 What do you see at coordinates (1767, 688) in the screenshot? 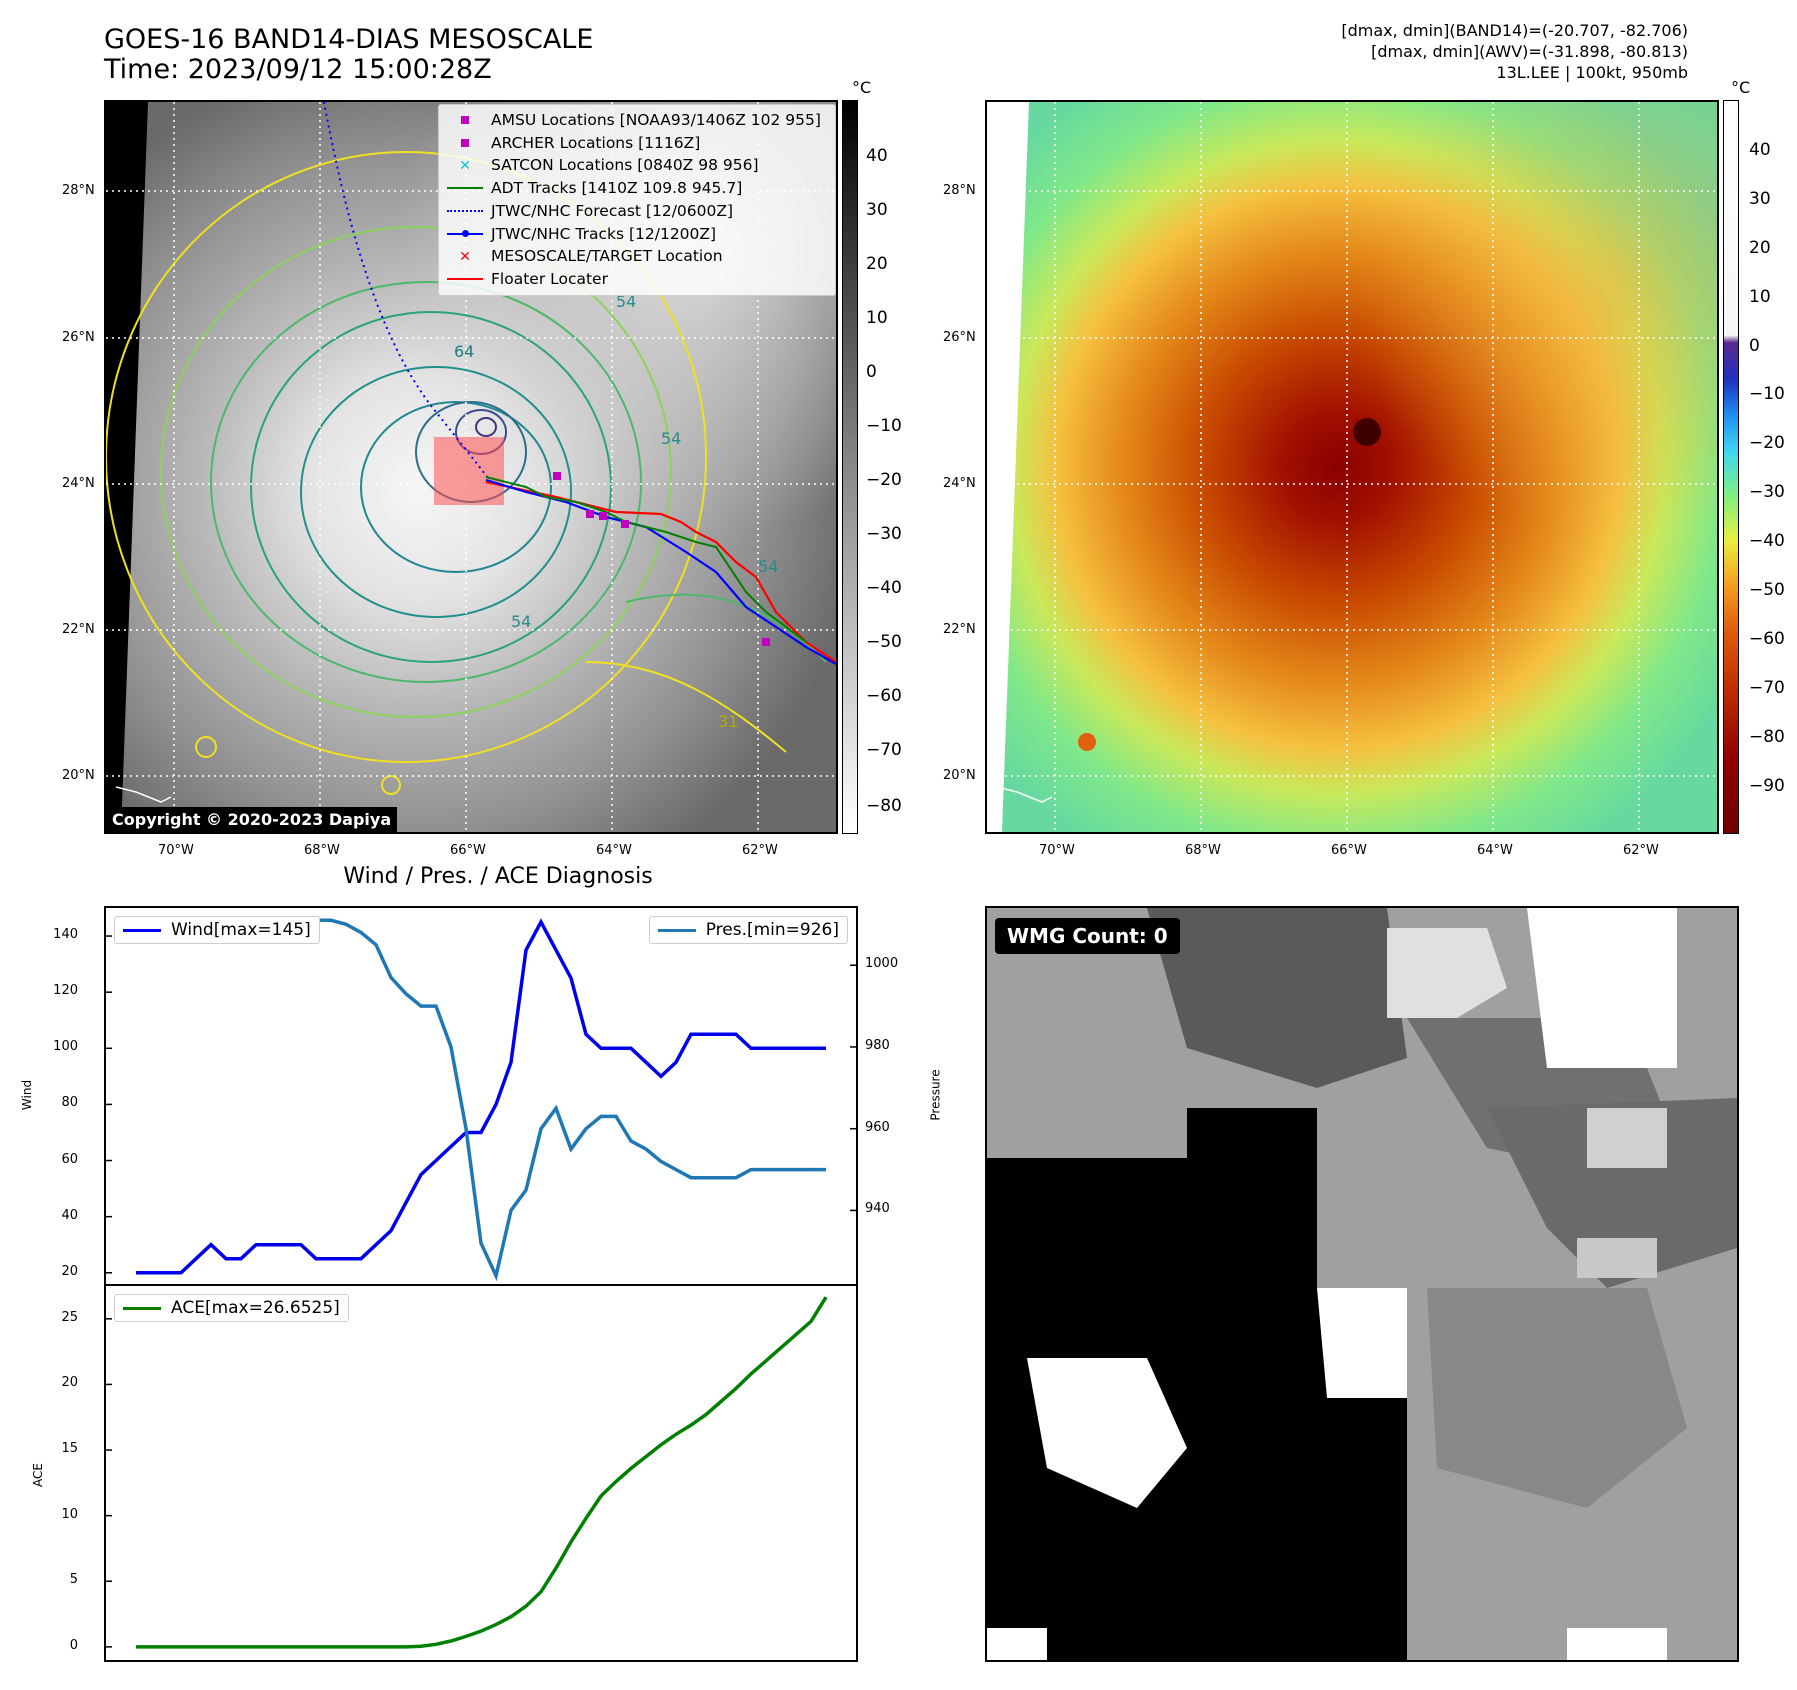
I see `color-tick: −70` at bounding box center [1767, 688].